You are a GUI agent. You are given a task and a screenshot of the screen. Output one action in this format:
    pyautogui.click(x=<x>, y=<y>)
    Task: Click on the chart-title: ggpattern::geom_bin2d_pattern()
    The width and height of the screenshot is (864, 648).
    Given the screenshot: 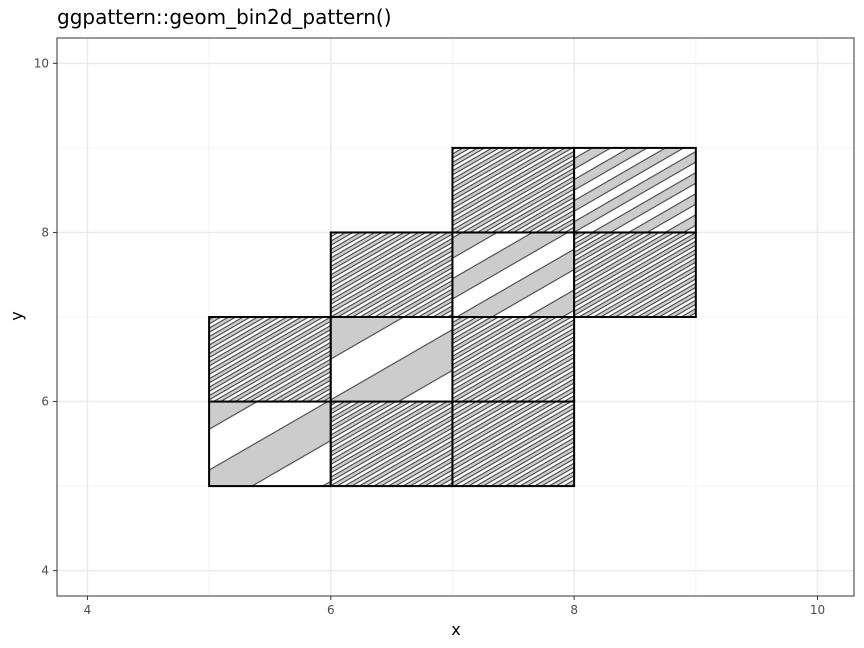 What is the action you would take?
    pyautogui.click(x=224, y=17)
    